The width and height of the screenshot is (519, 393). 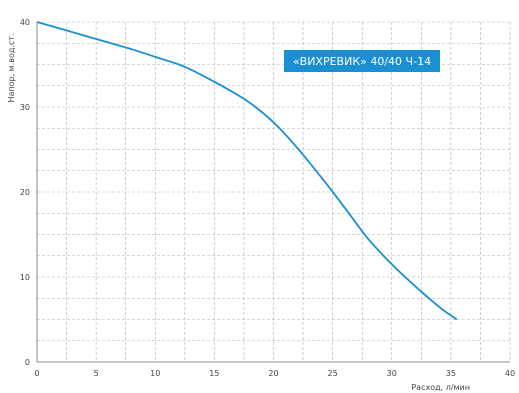 I want to click on y-tick-label: 20, so click(x=25, y=192).